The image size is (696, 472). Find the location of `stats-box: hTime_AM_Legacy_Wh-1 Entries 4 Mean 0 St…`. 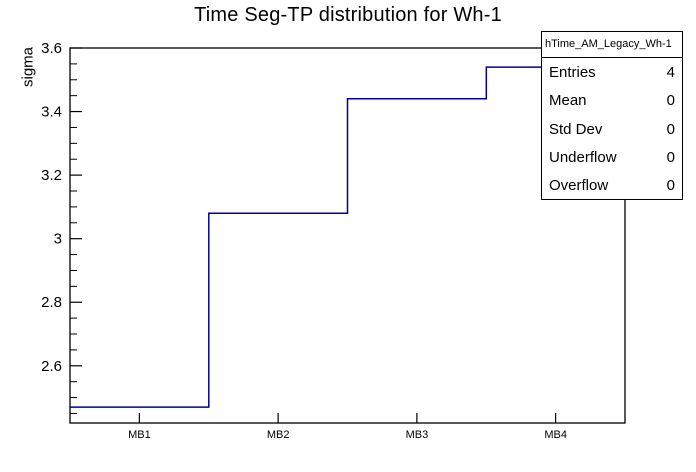

stats-box: hTime_AM_Legacy_Wh-1 Entries 4 Mean 0 St… is located at coordinates (612, 115).